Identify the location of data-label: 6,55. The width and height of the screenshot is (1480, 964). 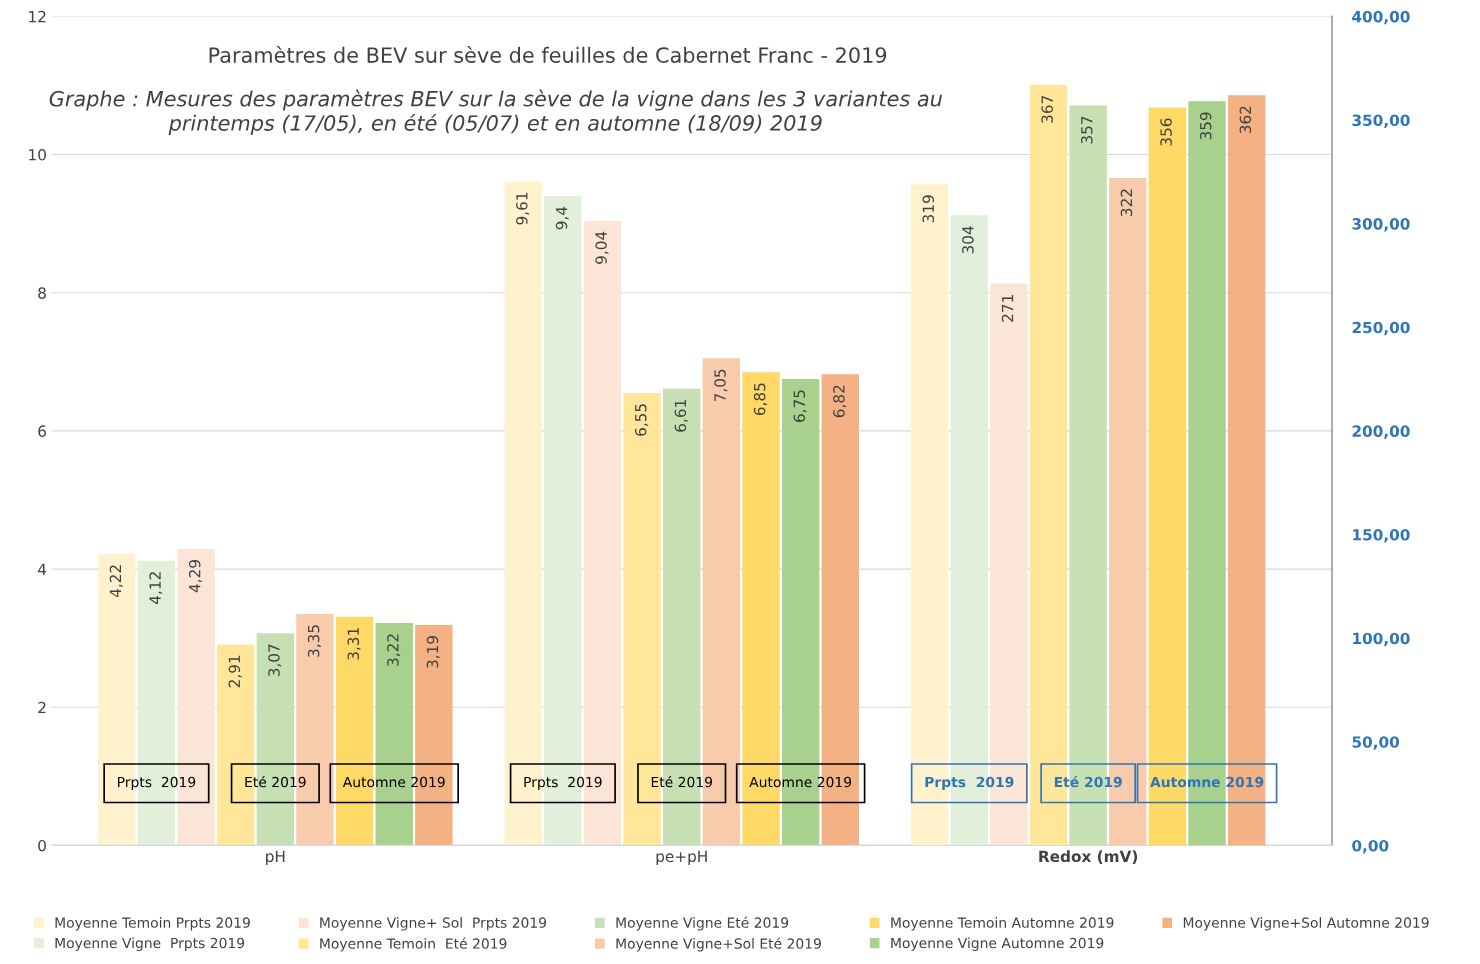
(641, 420).